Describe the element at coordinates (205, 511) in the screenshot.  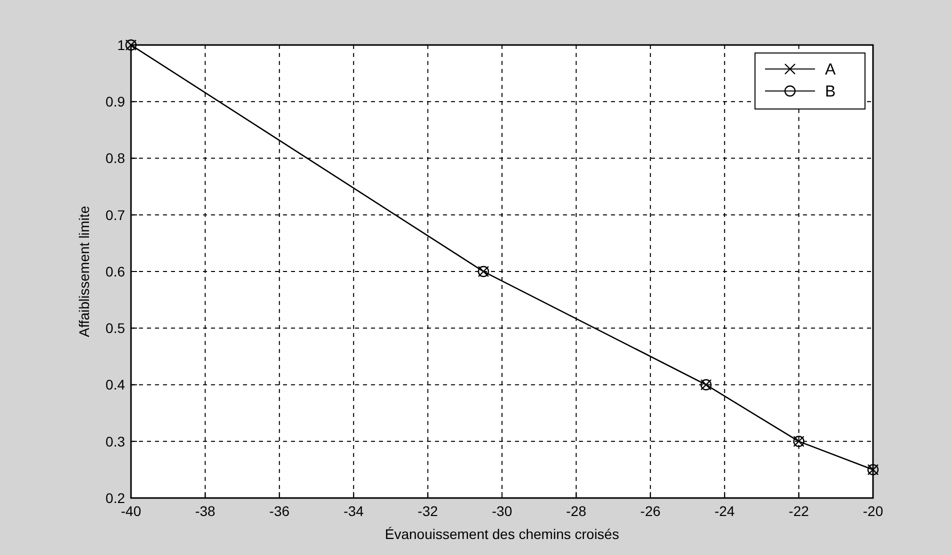
I see `x-tick-label: -38` at that location.